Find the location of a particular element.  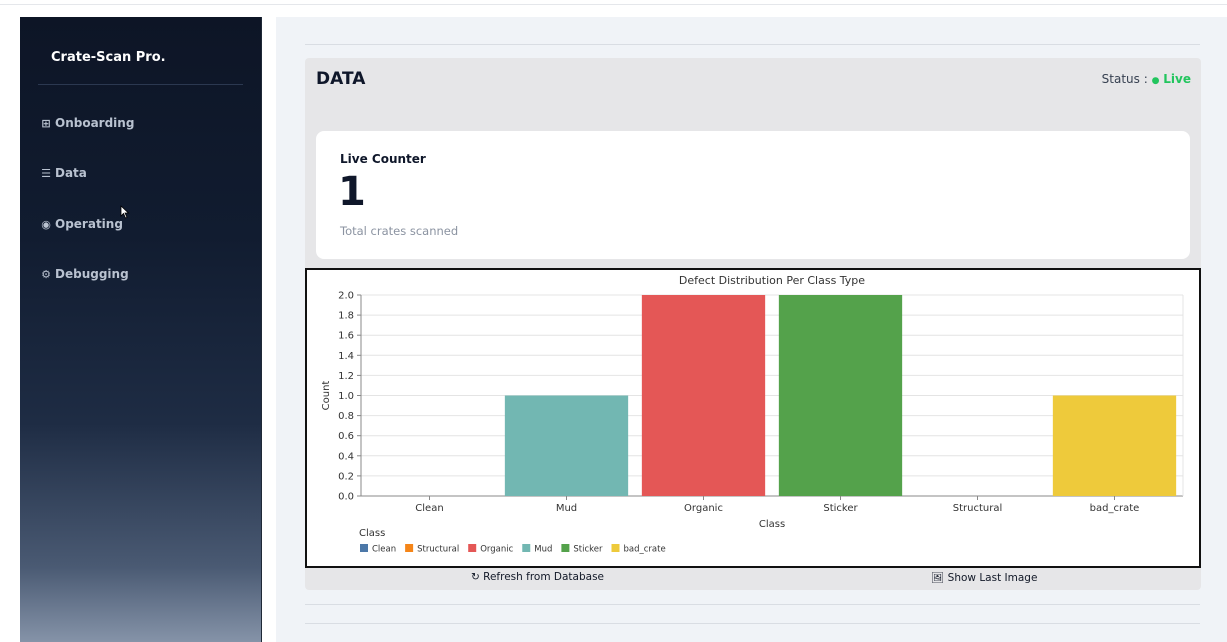

sidebar-item-data: ☰ Data is located at coordinates (63, 173).